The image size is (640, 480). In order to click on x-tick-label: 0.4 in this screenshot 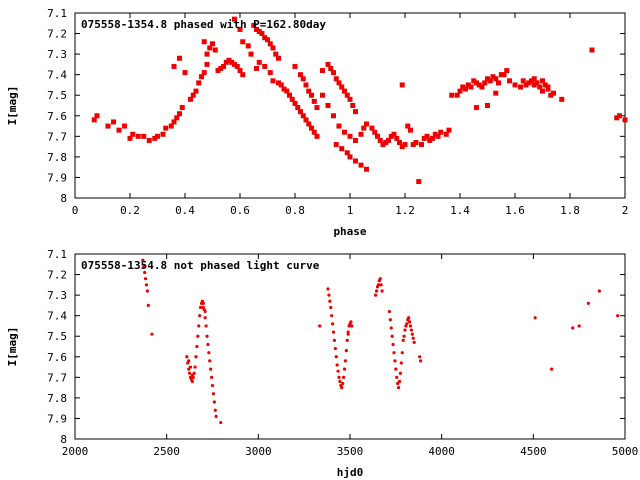, I will do `click(185, 210)`.